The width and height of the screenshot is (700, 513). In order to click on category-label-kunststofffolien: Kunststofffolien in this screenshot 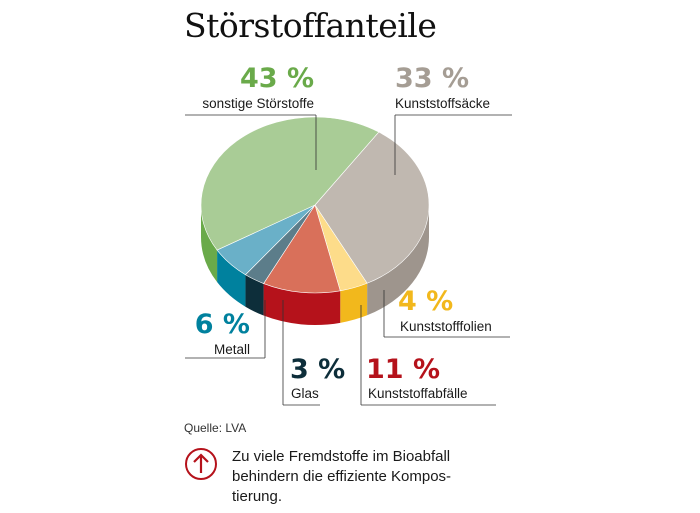, I will do `click(446, 326)`.